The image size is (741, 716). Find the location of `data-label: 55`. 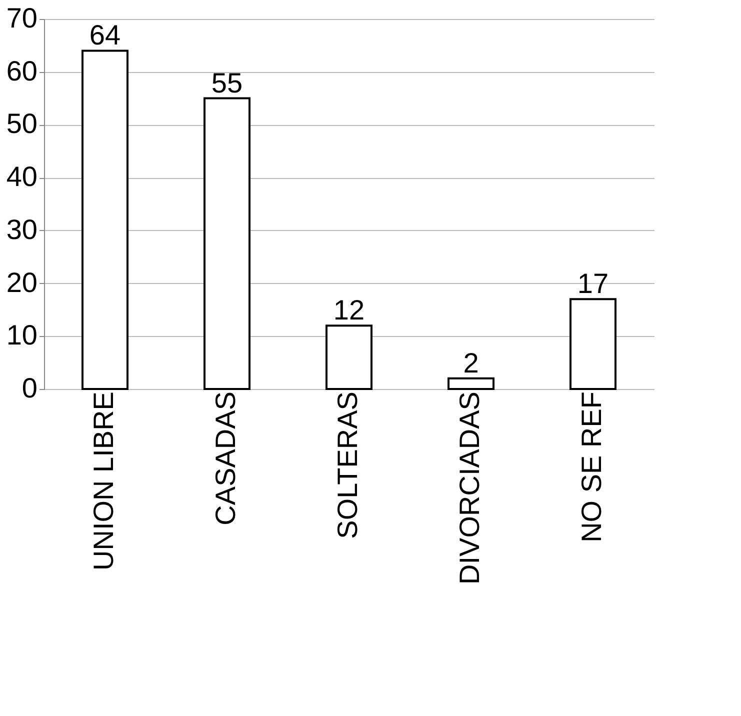

data-label: 55 is located at coordinates (227, 82).